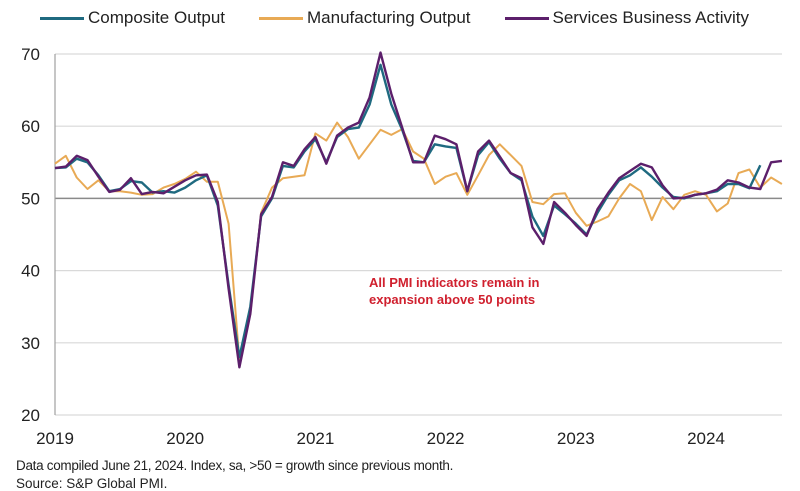 This screenshot has width=800, height=491. What do you see at coordinates (30, 343) in the screenshot?
I see `y-tick-label: 30` at bounding box center [30, 343].